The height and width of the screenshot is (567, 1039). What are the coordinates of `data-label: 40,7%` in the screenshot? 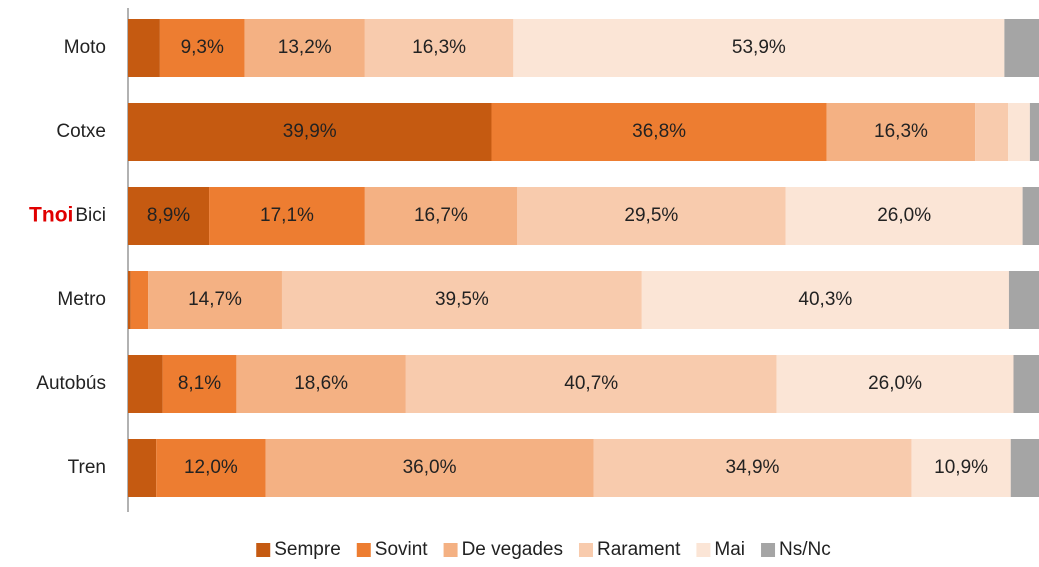 It's located at (591, 383).